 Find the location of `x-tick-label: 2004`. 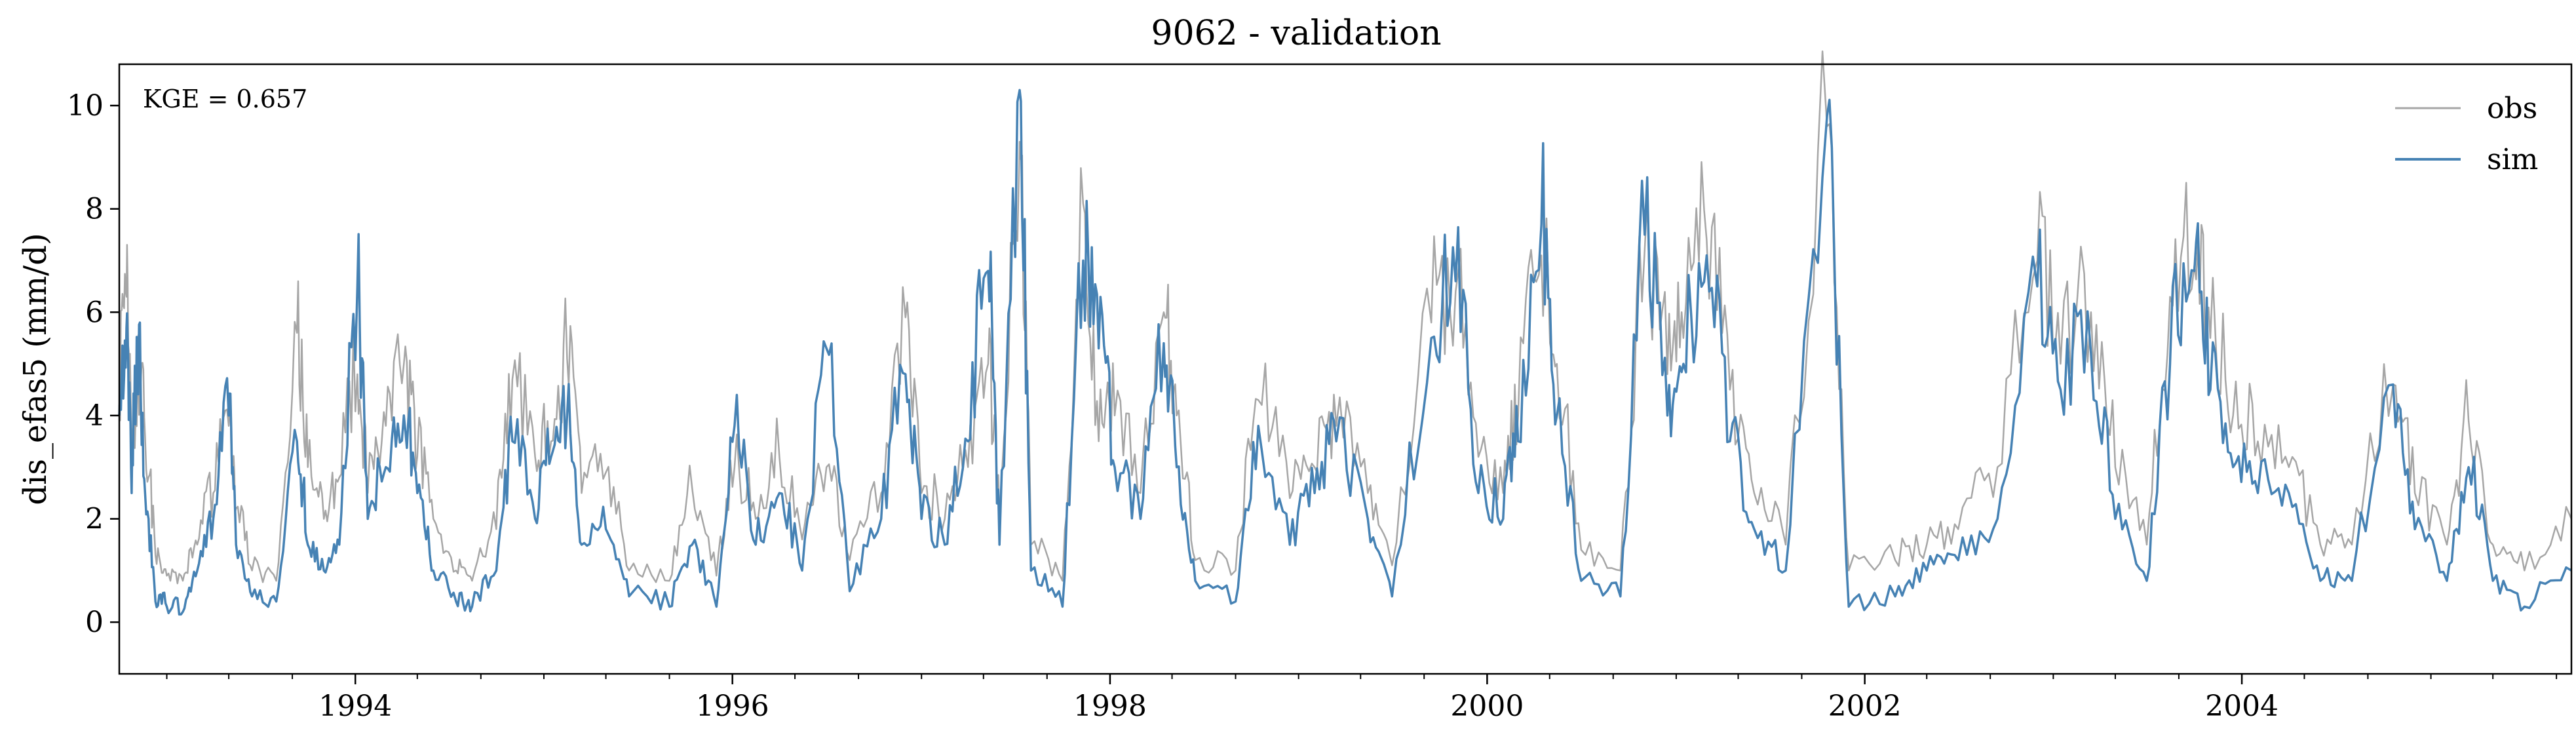

x-tick-label: 2004 is located at coordinates (2241, 706).